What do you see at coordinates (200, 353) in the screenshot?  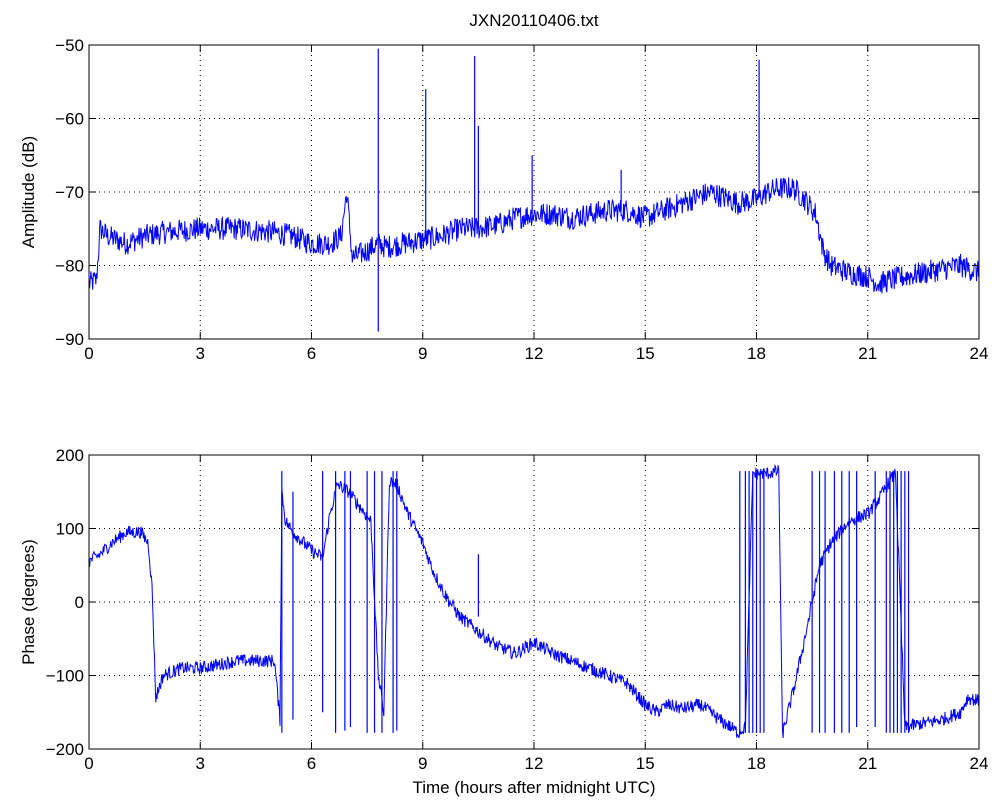 I see `amplitude-xtick-label-1: 3` at bounding box center [200, 353].